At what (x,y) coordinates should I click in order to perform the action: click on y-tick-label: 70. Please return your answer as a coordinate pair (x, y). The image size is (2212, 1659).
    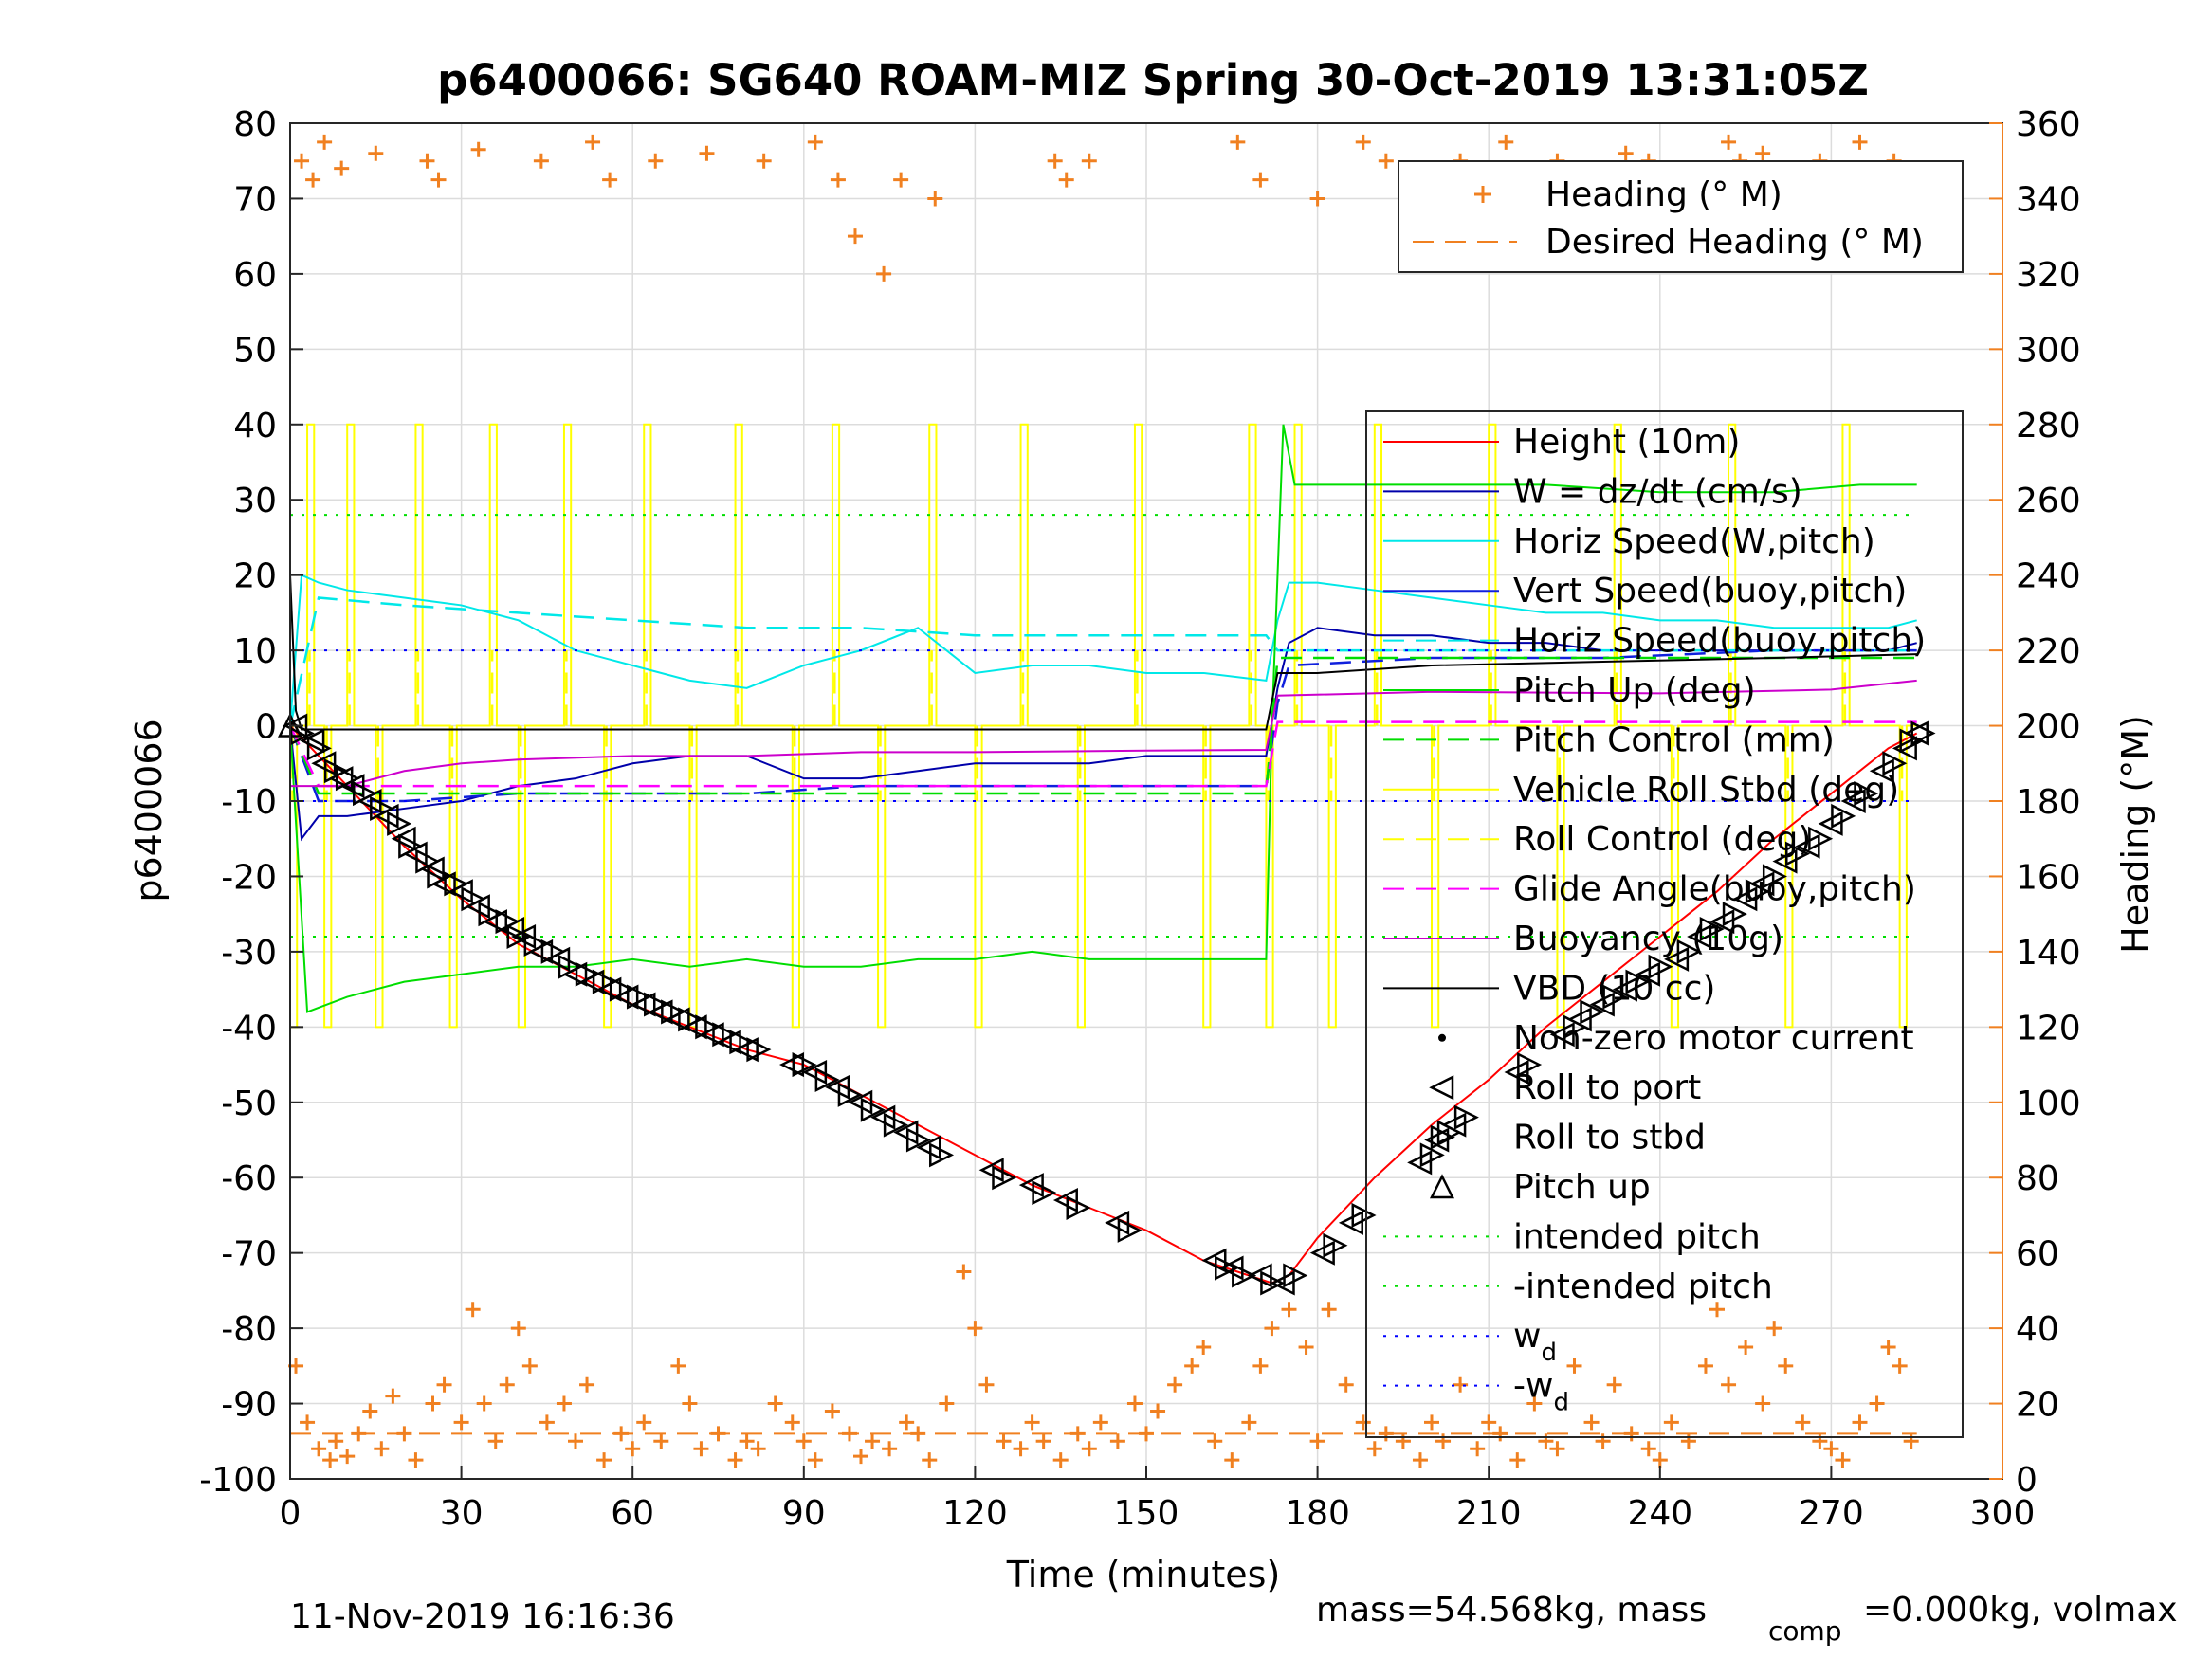
    Looking at the image, I should click on (255, 199).